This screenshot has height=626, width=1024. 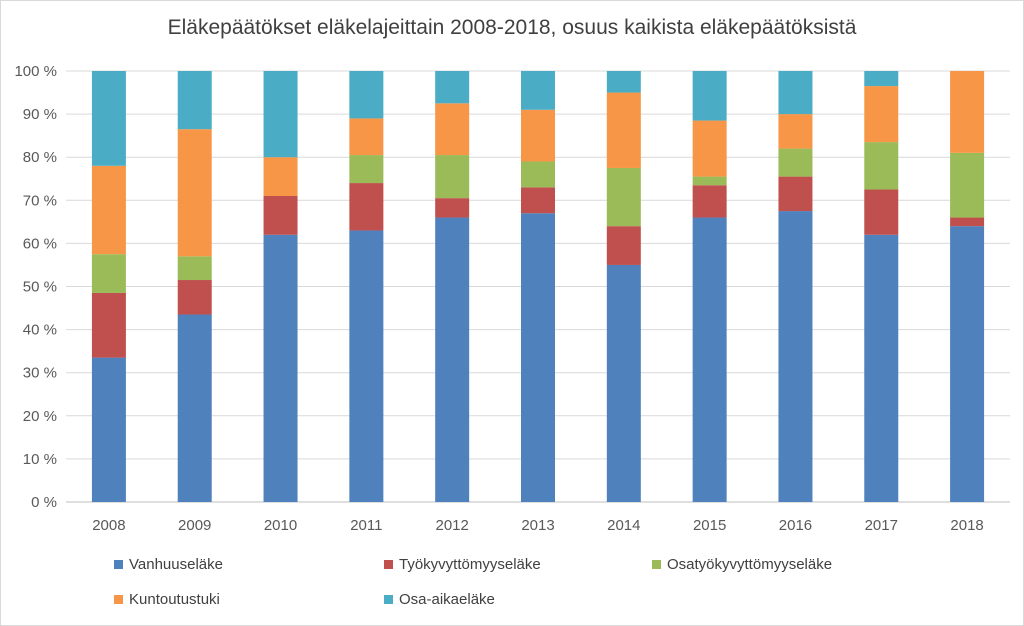 I want to click on x-tick-label: 2017, so click(x=881, y=525).